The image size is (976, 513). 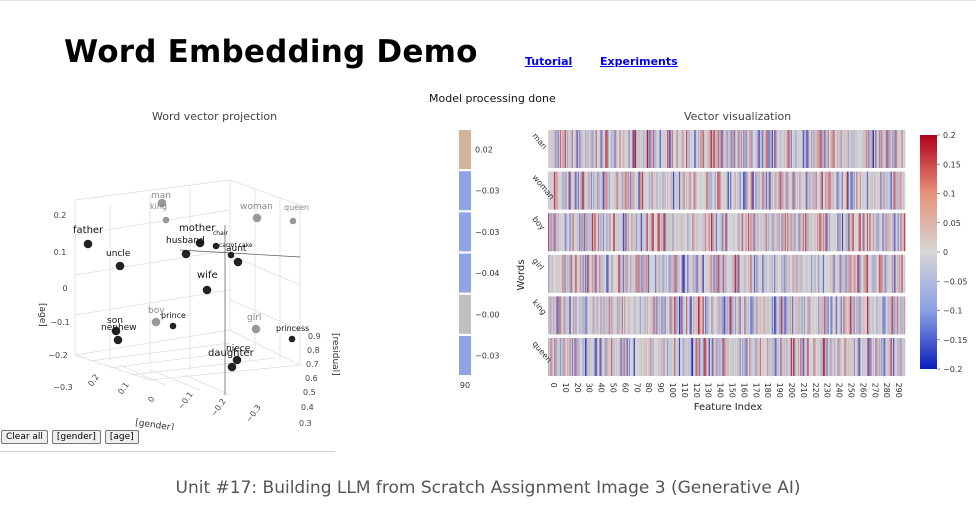 I want to click on x-tick-label: 0, so click(x=553, y=385).